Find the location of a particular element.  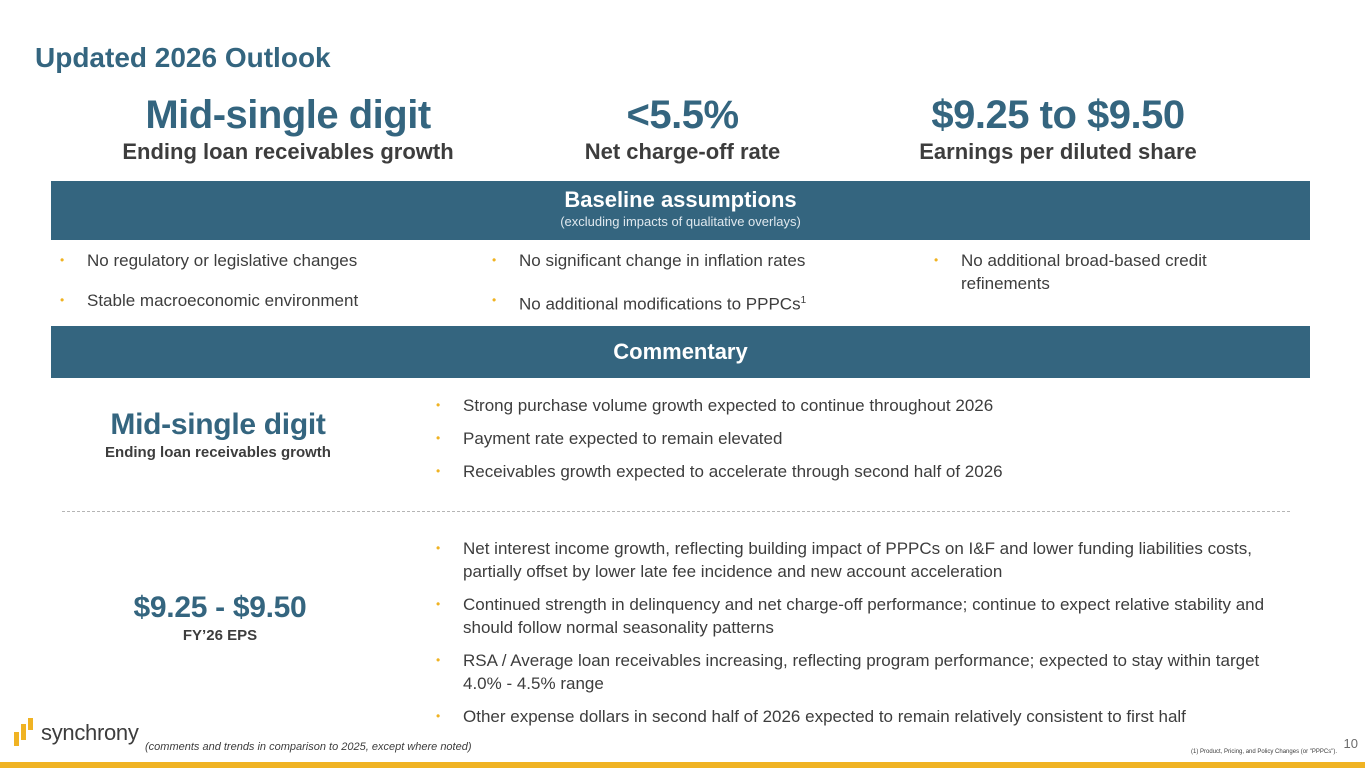

commentary-label: FY’26 EPS is located at coordinates (220, 635).